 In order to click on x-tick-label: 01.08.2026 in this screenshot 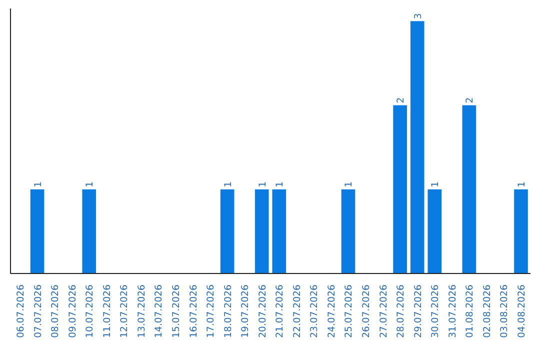, I will do `click(470, 311)`.